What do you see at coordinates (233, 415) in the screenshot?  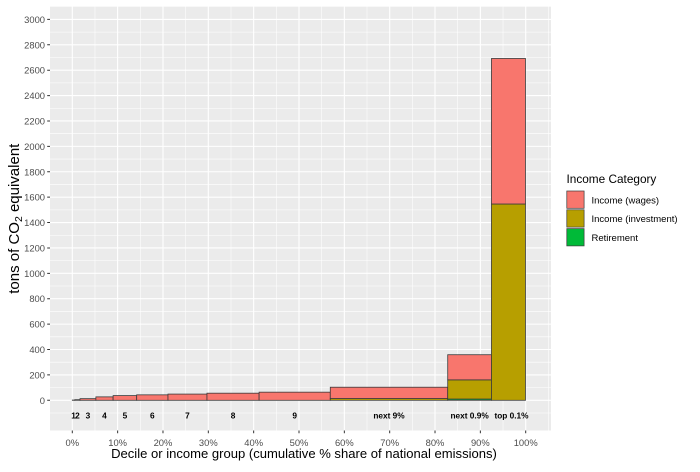 I see `svg-text: 8` at bounding box center [233, 415].